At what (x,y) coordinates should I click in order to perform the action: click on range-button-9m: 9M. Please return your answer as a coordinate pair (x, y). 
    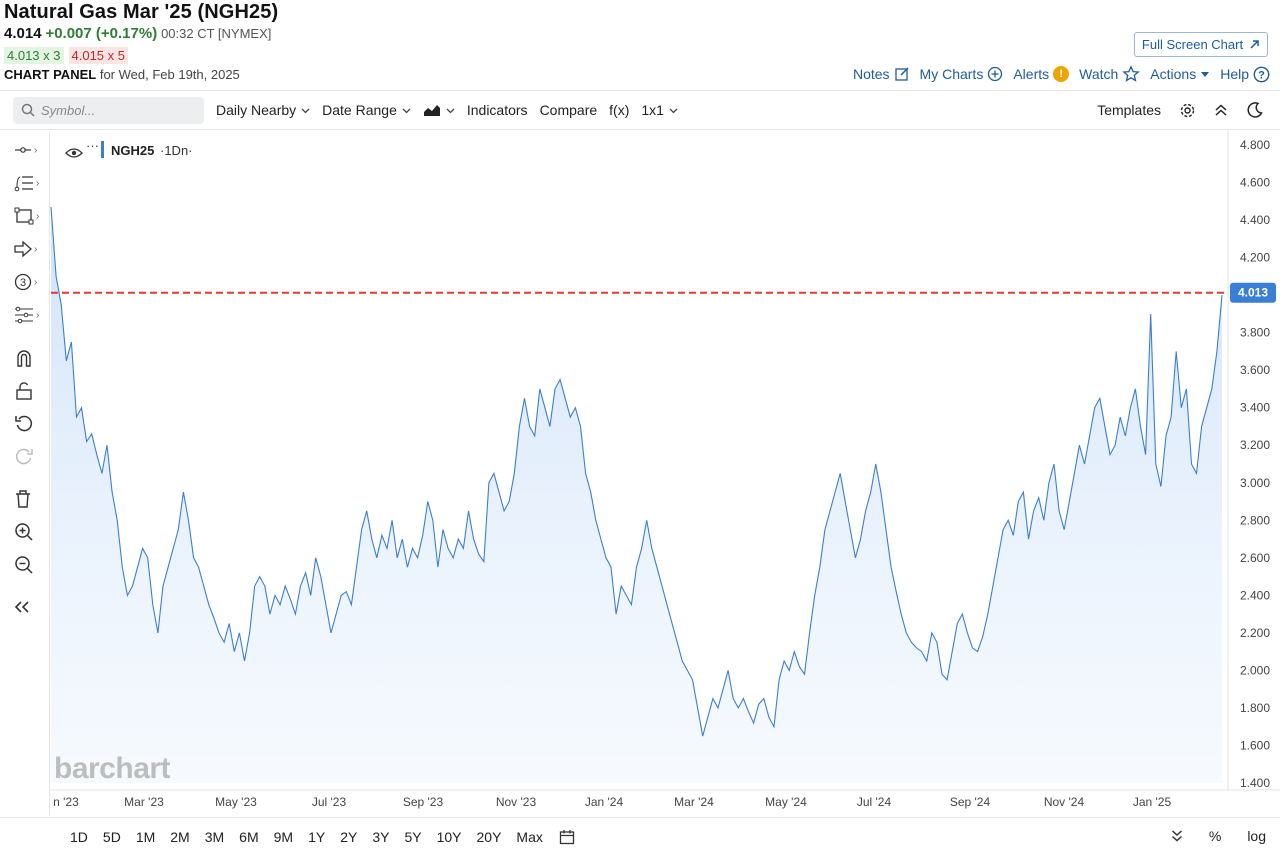
    Looking at the image, I should click on (283, 836).